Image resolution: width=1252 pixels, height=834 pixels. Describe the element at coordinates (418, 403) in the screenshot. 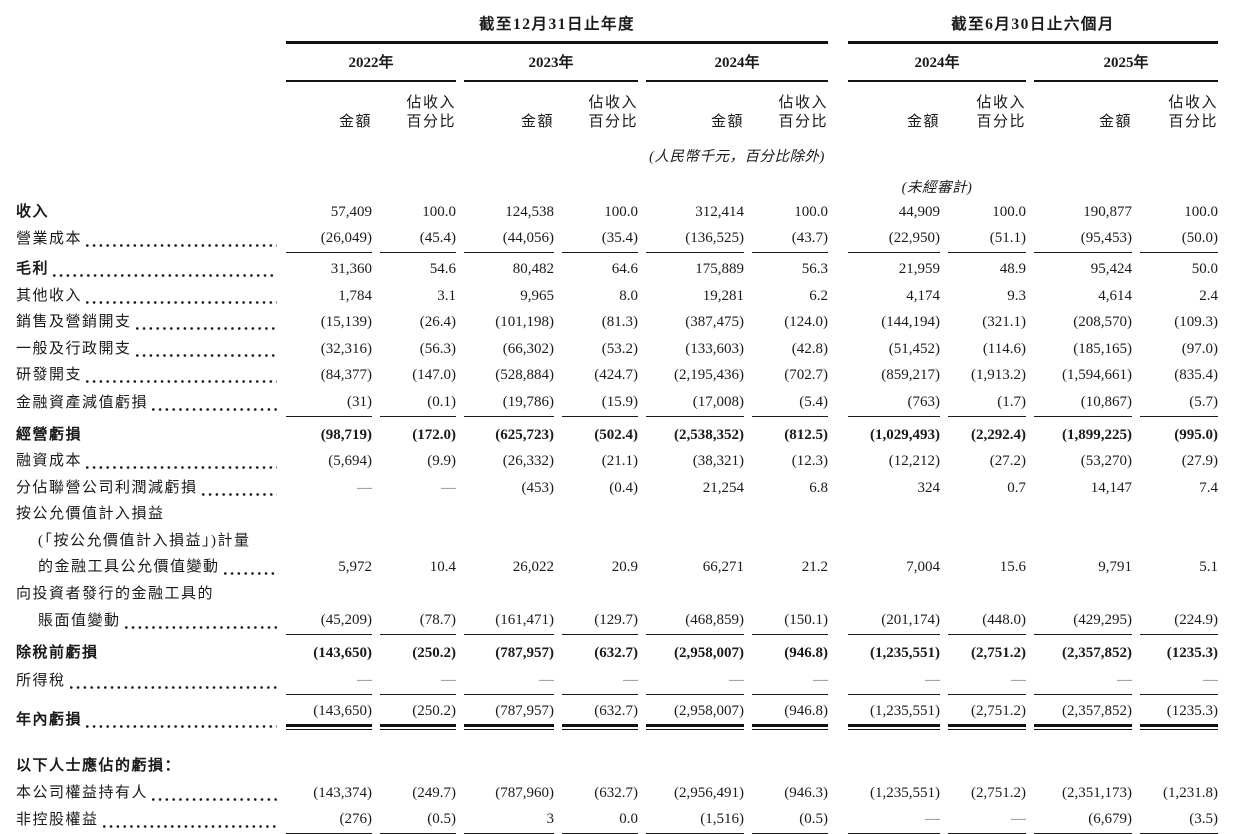

I see `value-cell: (0.1)` at that location.